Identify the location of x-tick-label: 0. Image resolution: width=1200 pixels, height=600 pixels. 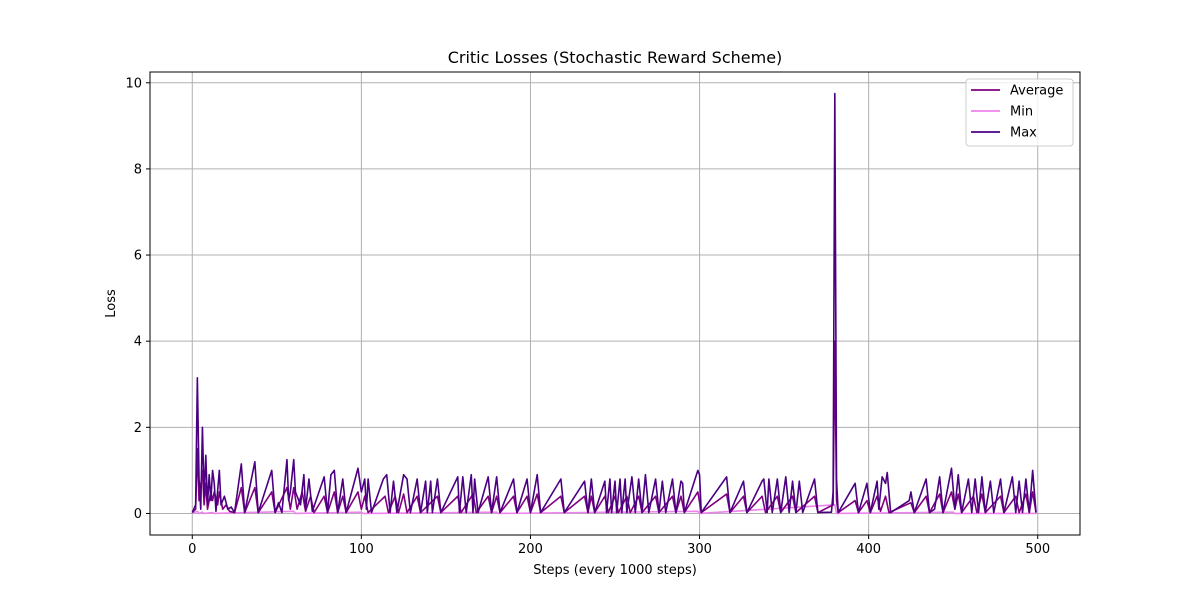
(192, 549).